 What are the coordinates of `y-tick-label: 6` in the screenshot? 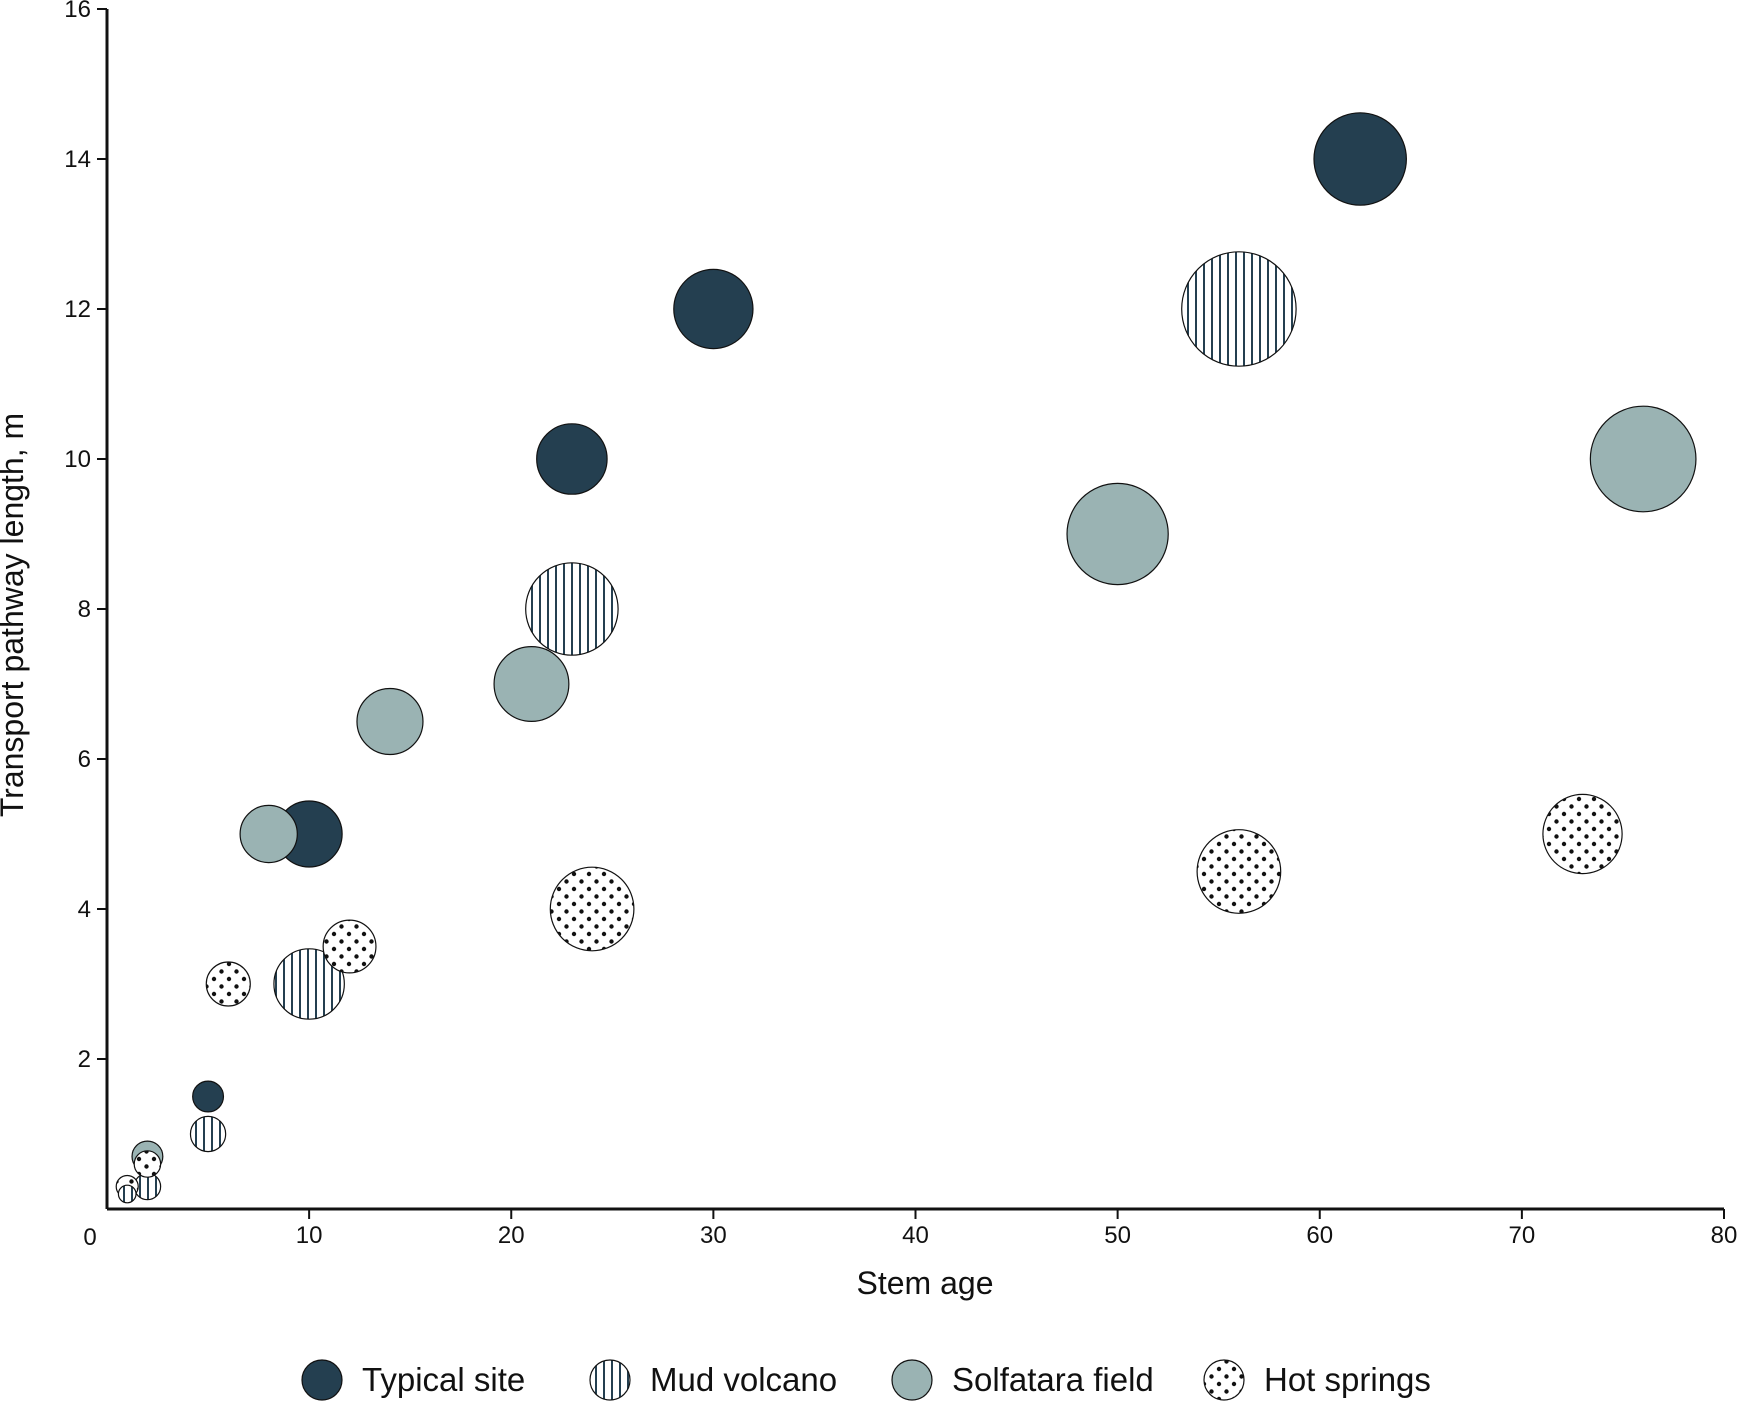 It's located at (84, 759).